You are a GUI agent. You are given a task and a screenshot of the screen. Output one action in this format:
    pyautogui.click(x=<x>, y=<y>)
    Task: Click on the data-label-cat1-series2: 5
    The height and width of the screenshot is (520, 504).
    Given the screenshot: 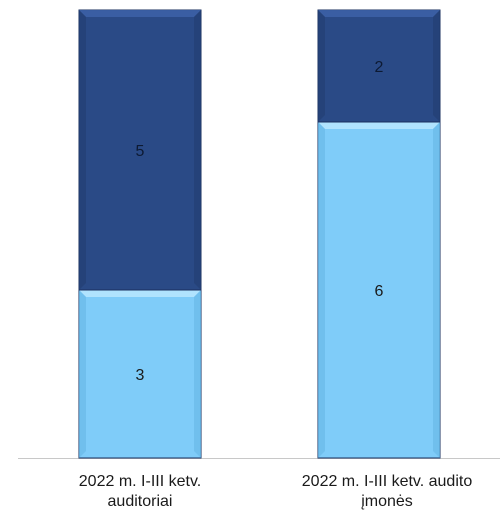 What is the action you would take?
    pyautogui.click(x=140, y=151)
    